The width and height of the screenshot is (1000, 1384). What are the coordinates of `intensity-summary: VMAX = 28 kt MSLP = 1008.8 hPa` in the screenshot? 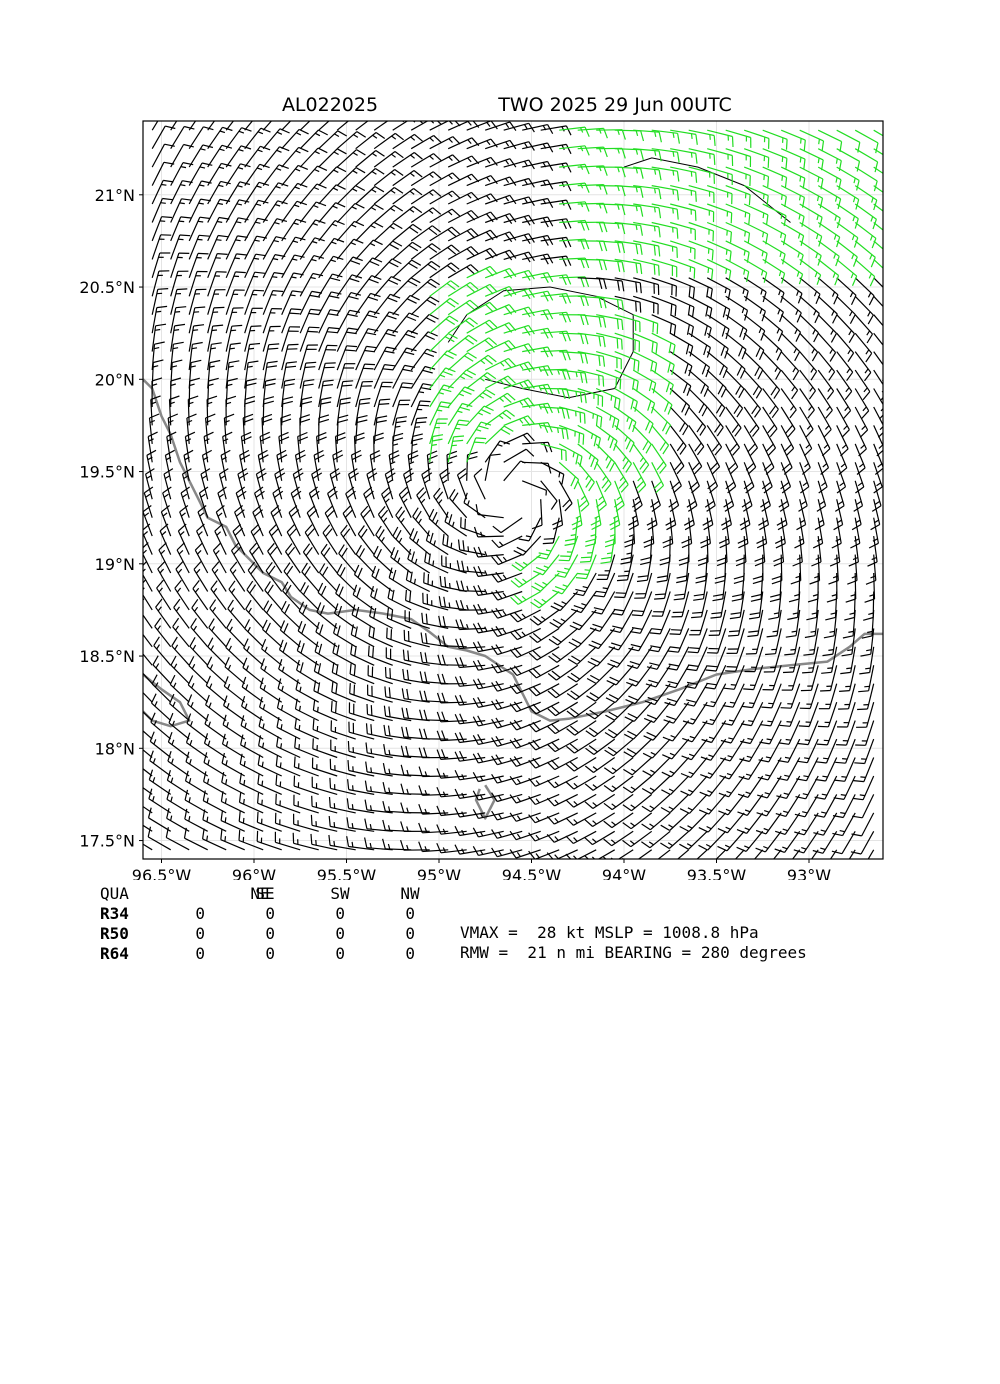 It's located at (609, 932).